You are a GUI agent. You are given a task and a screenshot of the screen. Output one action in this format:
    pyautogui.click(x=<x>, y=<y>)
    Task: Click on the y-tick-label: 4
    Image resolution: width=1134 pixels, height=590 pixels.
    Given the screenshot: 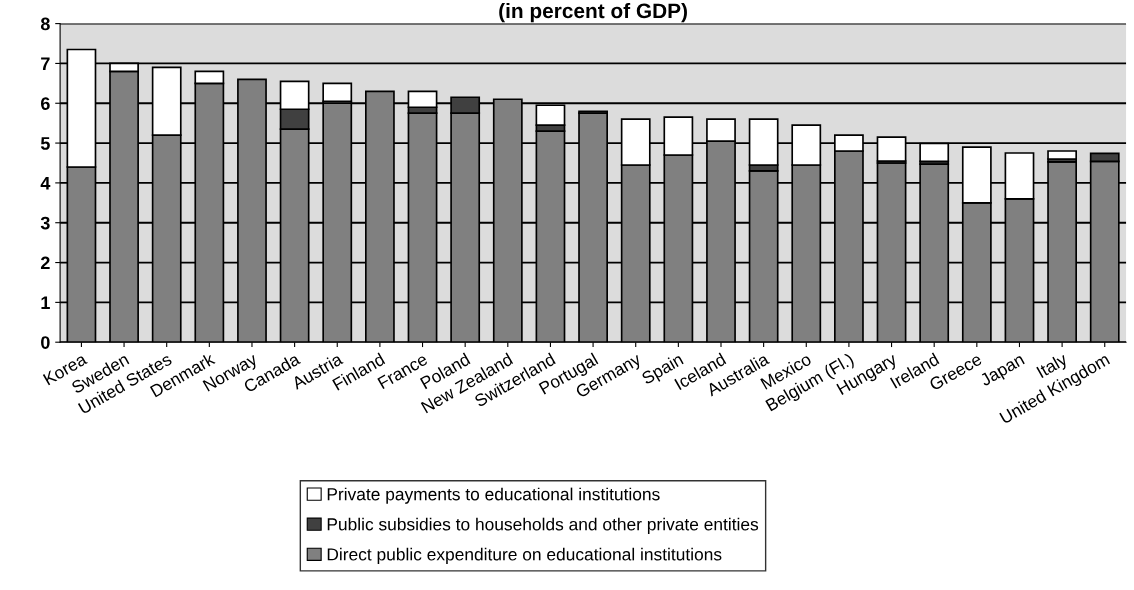 What is the action you would take?
    pyautogui.click(x=45, y=183)
    